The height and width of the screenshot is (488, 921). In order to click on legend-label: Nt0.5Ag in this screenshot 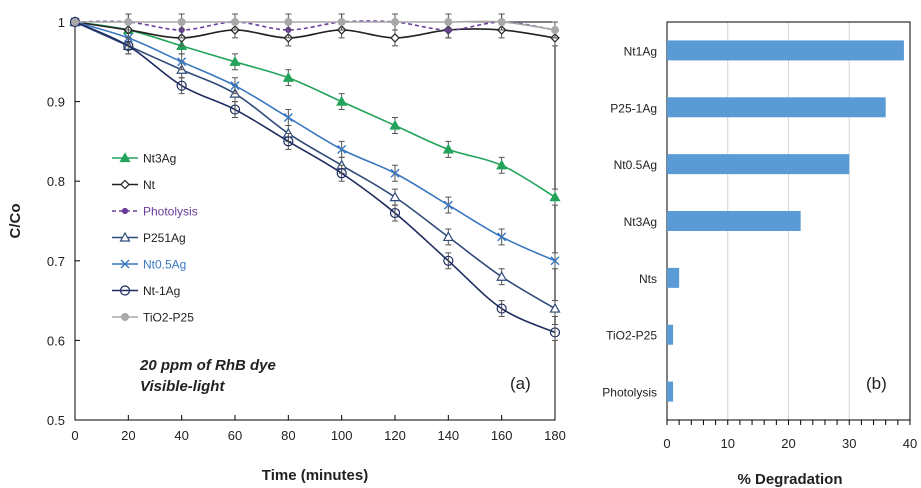, I will do `click(164, 265)`.